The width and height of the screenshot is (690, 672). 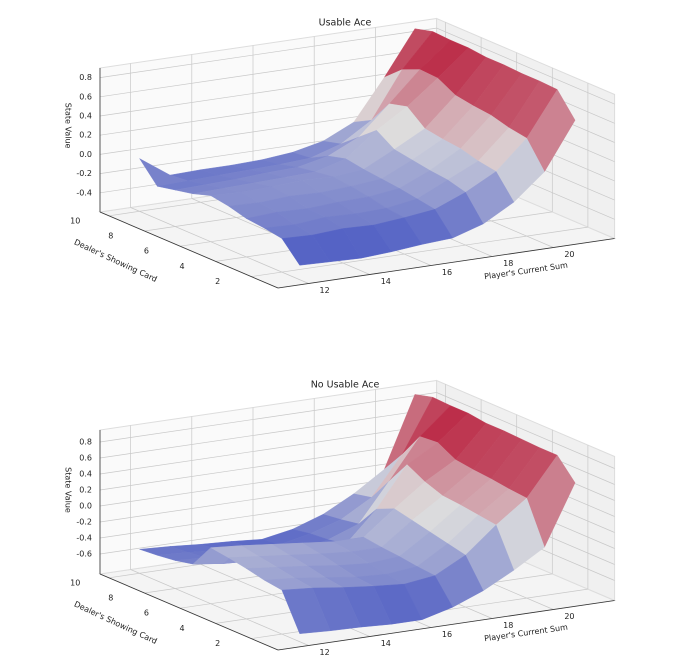 What do you see at coordinates (345, 23) in the screenshot?
I see `chart-title: Usable Ace` at bounding box center [345, 23].